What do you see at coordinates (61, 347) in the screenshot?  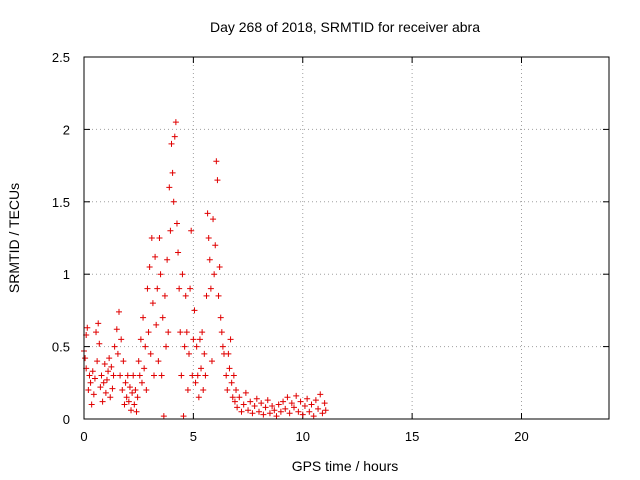 I see `y-tick-label: 0.5` at bounding box center [61, 347].